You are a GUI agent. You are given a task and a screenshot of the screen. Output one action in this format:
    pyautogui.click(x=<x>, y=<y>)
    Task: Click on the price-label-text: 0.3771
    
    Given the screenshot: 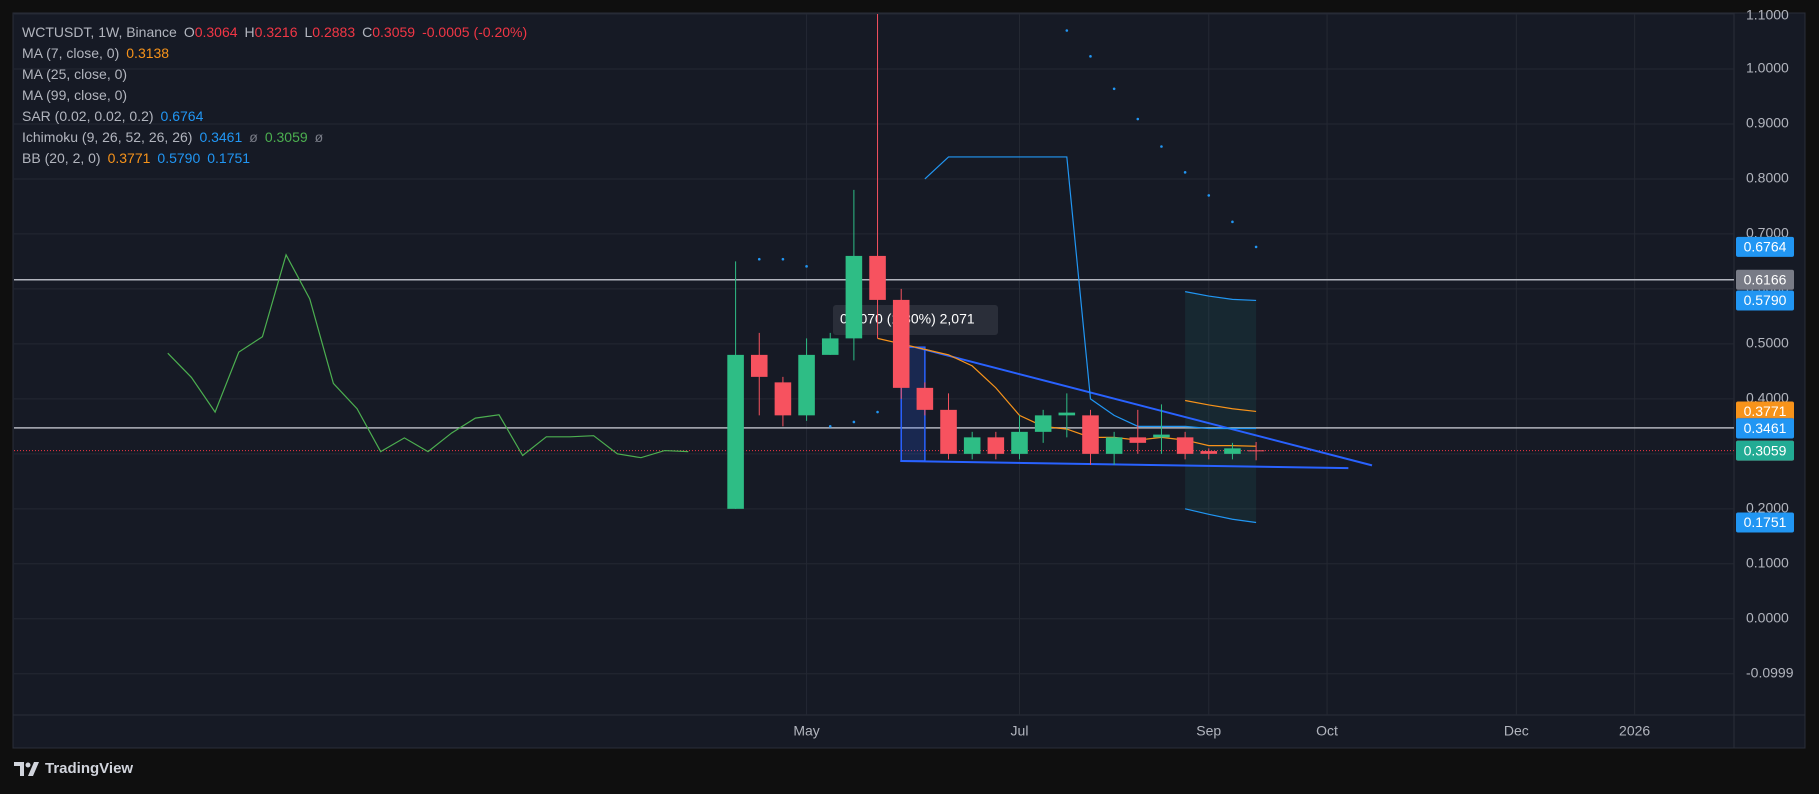 What is the action you would take?
    pyautogui.click(x=1765, y=411)
    